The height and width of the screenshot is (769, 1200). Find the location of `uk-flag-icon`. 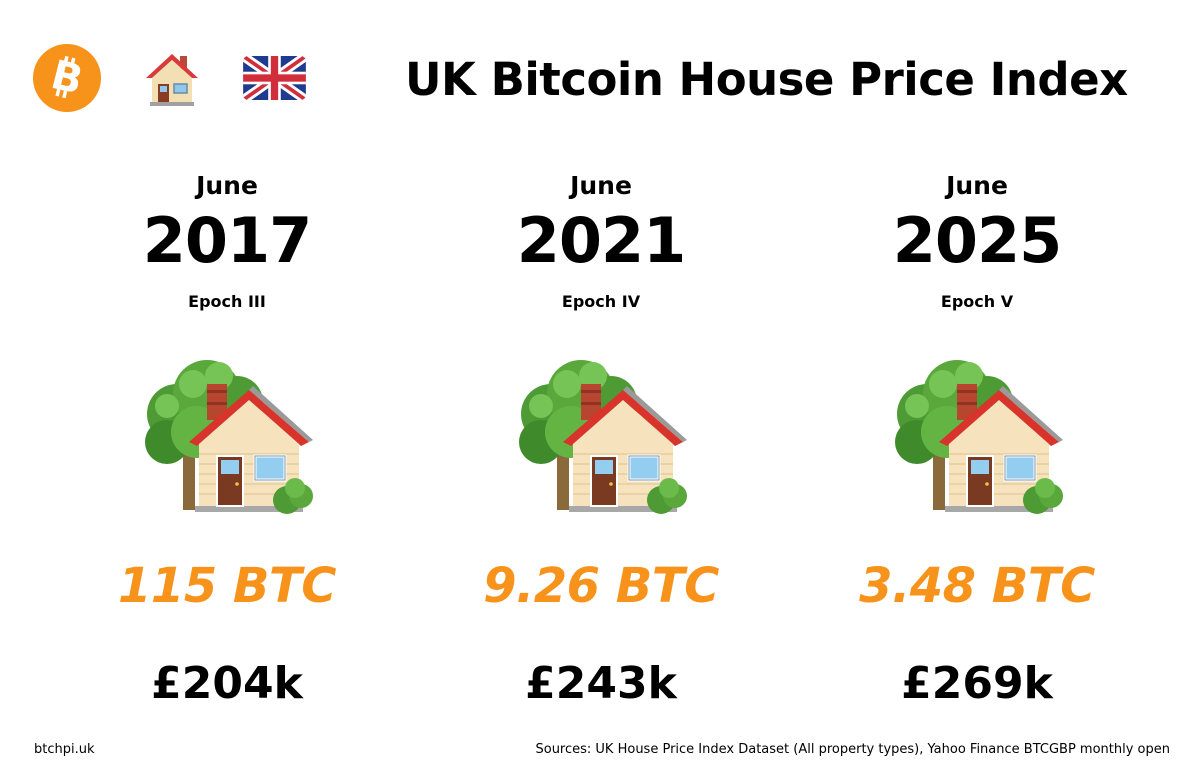

uk-flag-icon is located at coordinates (274, 78).